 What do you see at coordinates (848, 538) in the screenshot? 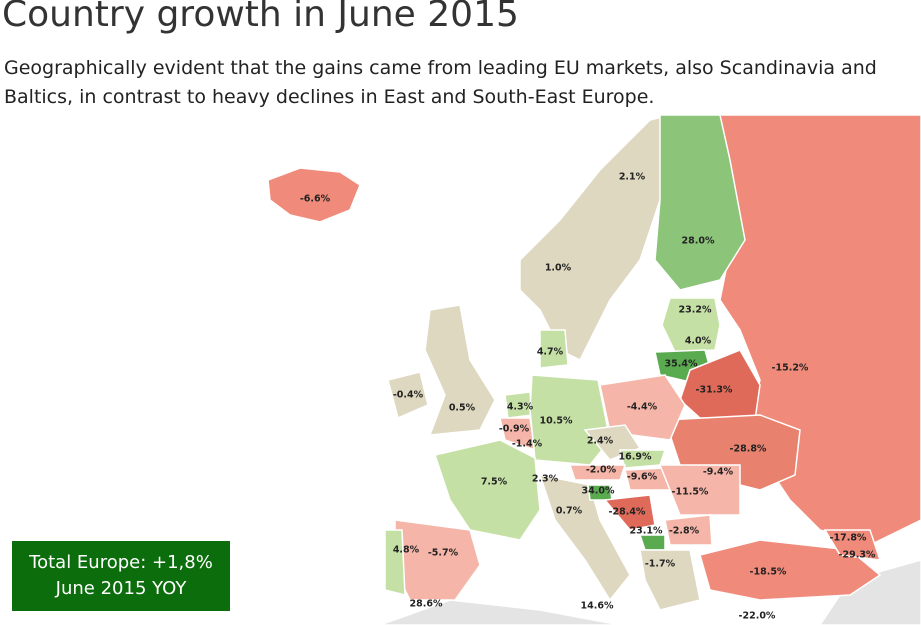
I see `region-label: -17.8%` at bounding box center [848, 538].